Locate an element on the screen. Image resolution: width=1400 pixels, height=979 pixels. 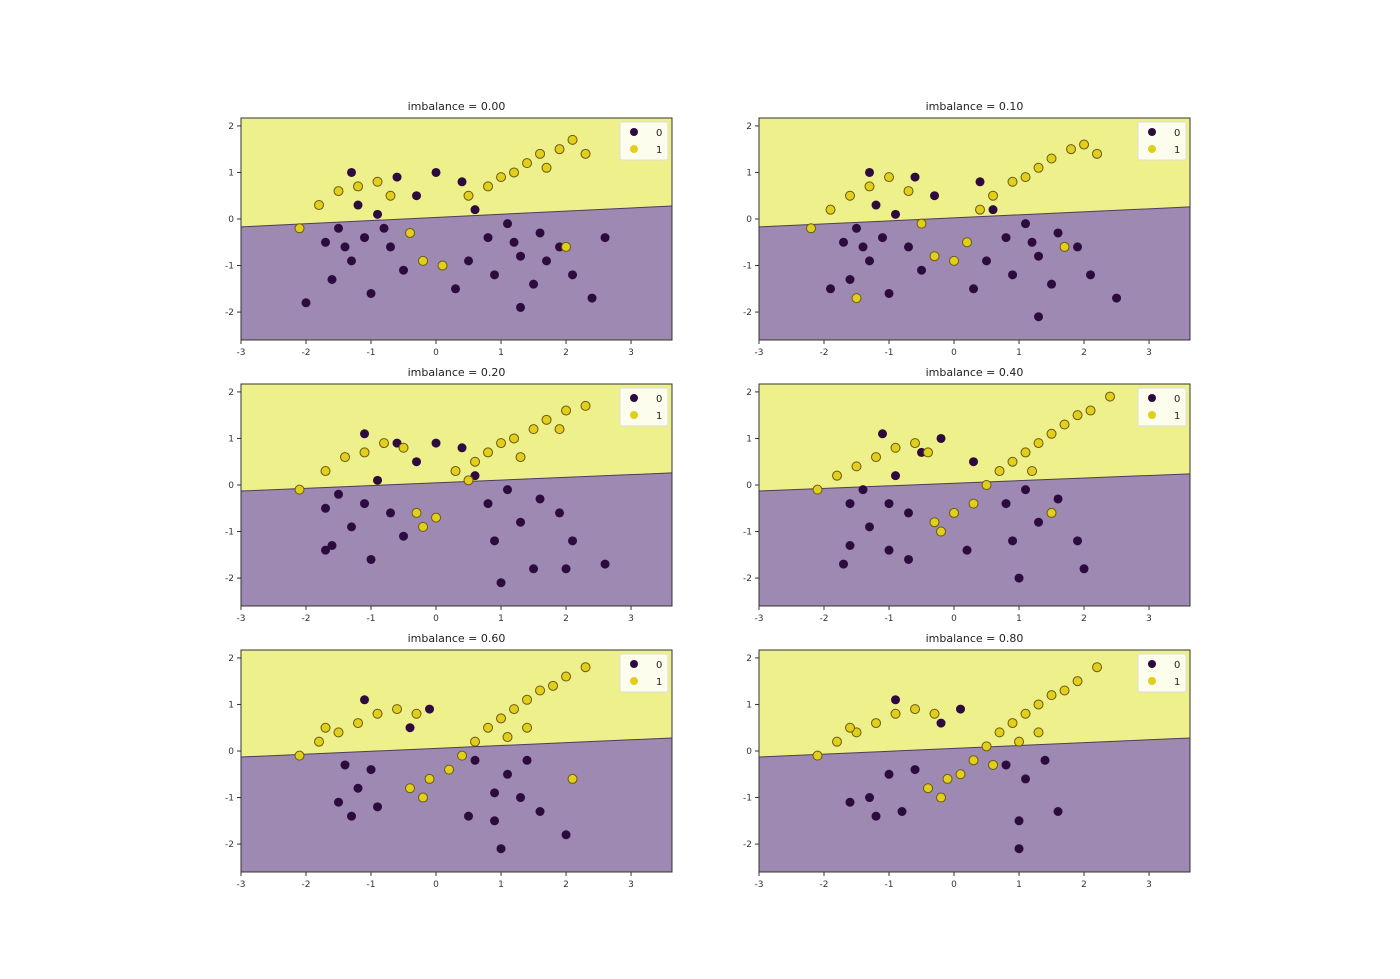
y-tick-label: -1 is located at coordinates (229, 533).